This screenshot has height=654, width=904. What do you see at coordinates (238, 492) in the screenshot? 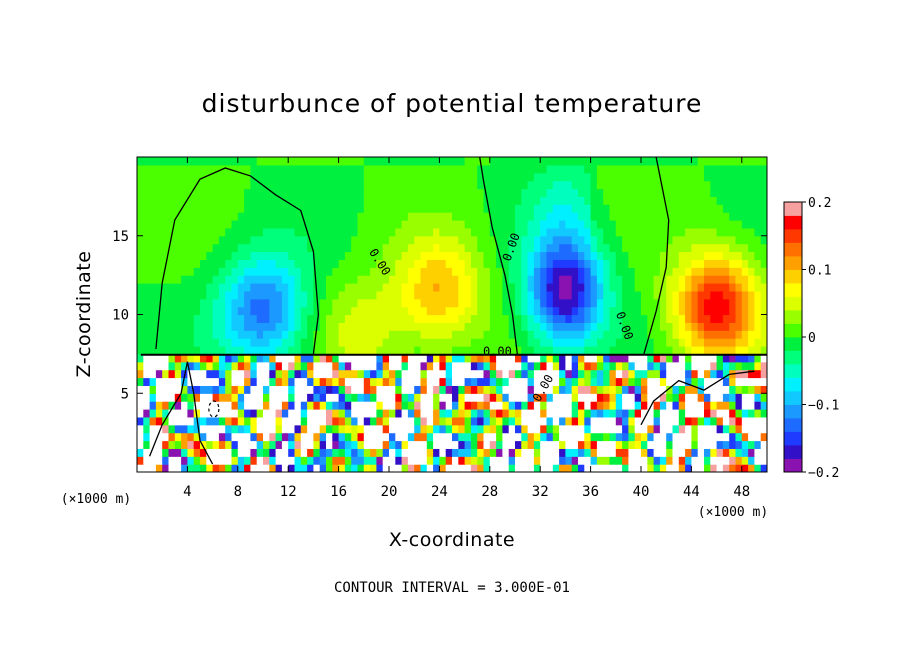
I see `x-tick-label: 8` at bounding box center [238, 492].